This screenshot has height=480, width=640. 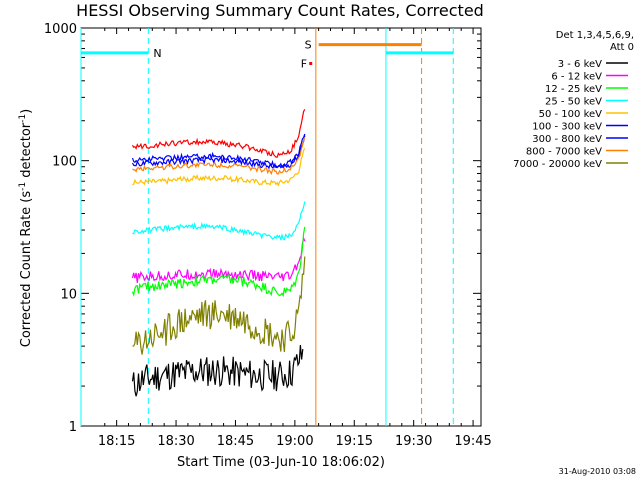 I want to click on x-axis-label: Start Time (03-Jun-10 18:06:02), so click(x=281, y=462).